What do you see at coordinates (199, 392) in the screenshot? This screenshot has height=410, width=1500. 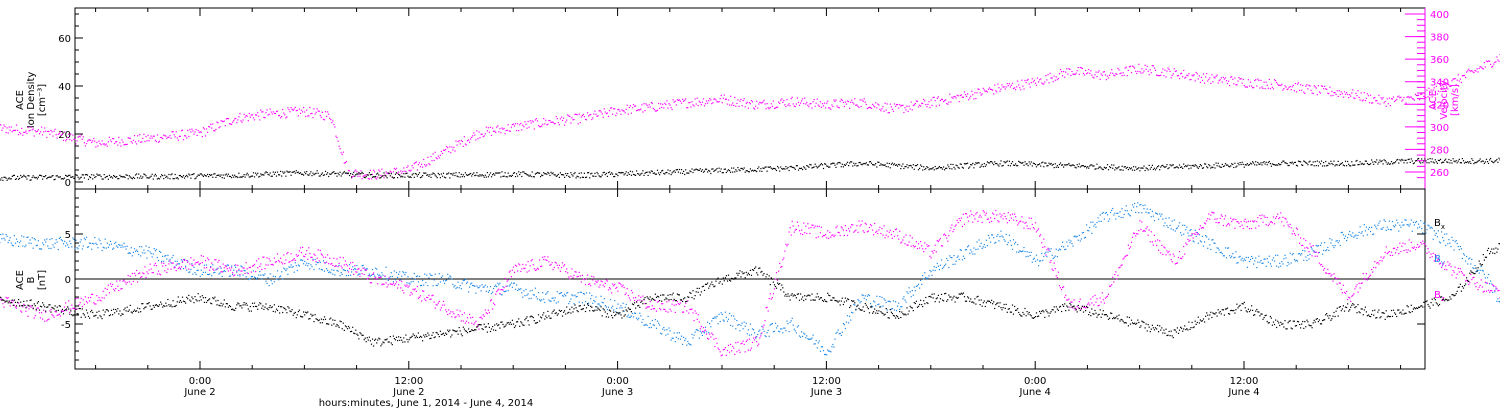 I see `xtick-date-label: June 2` at bounding box center [199, 392].